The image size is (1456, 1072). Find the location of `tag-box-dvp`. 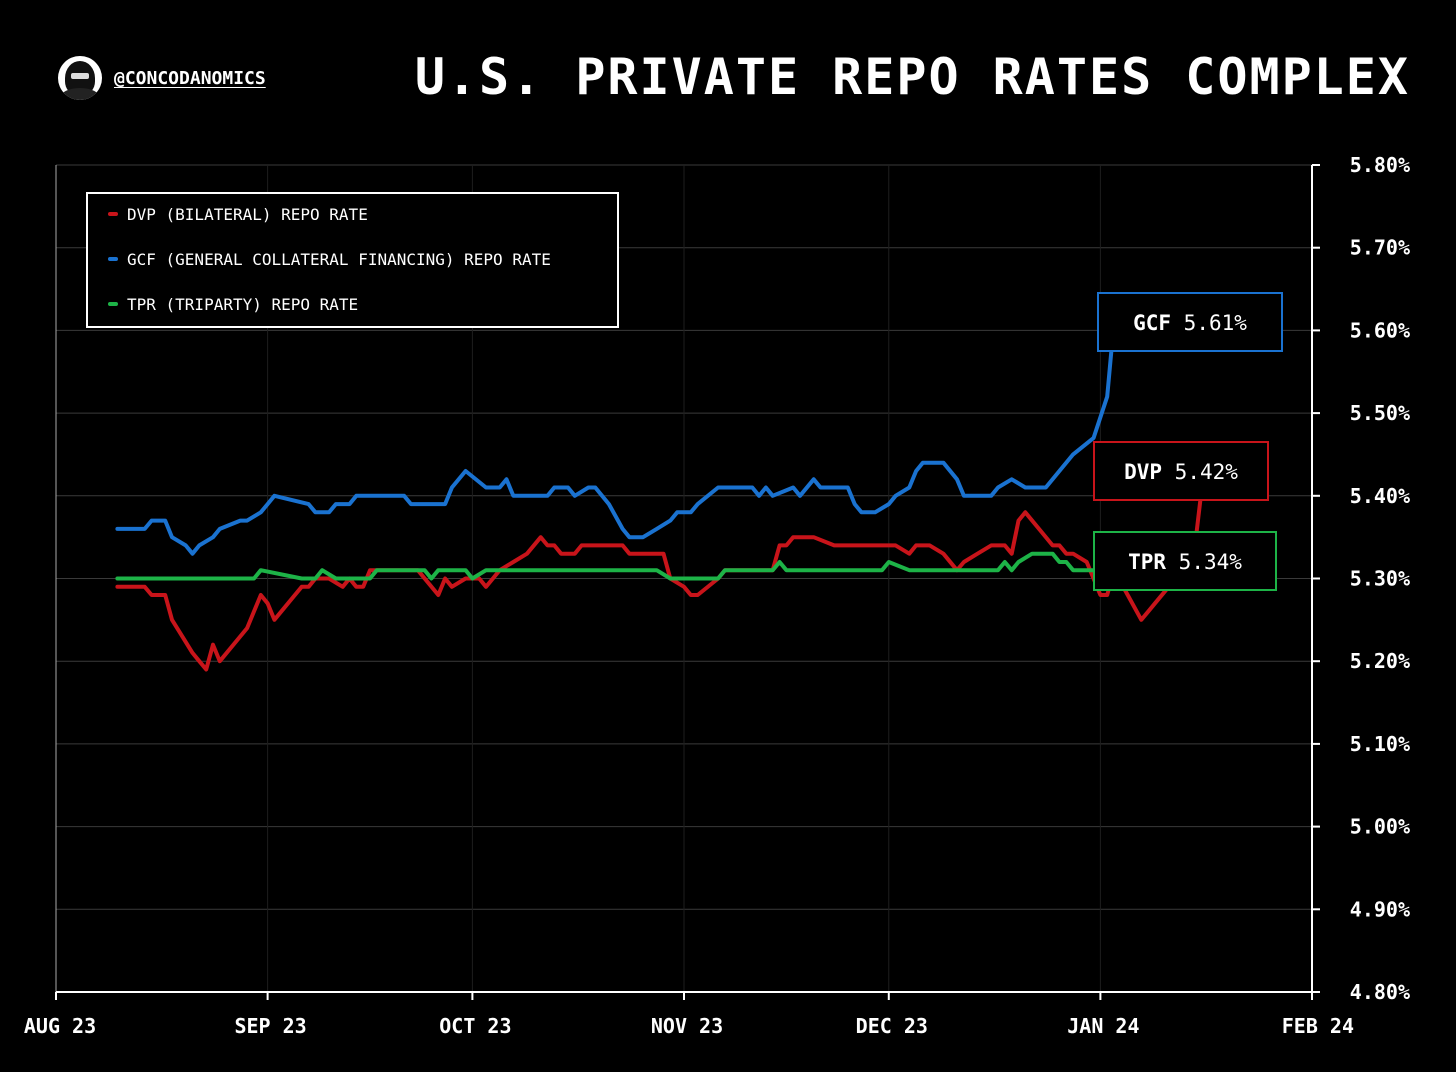

tag-box-dvp is located at coordinates (1181, 471).